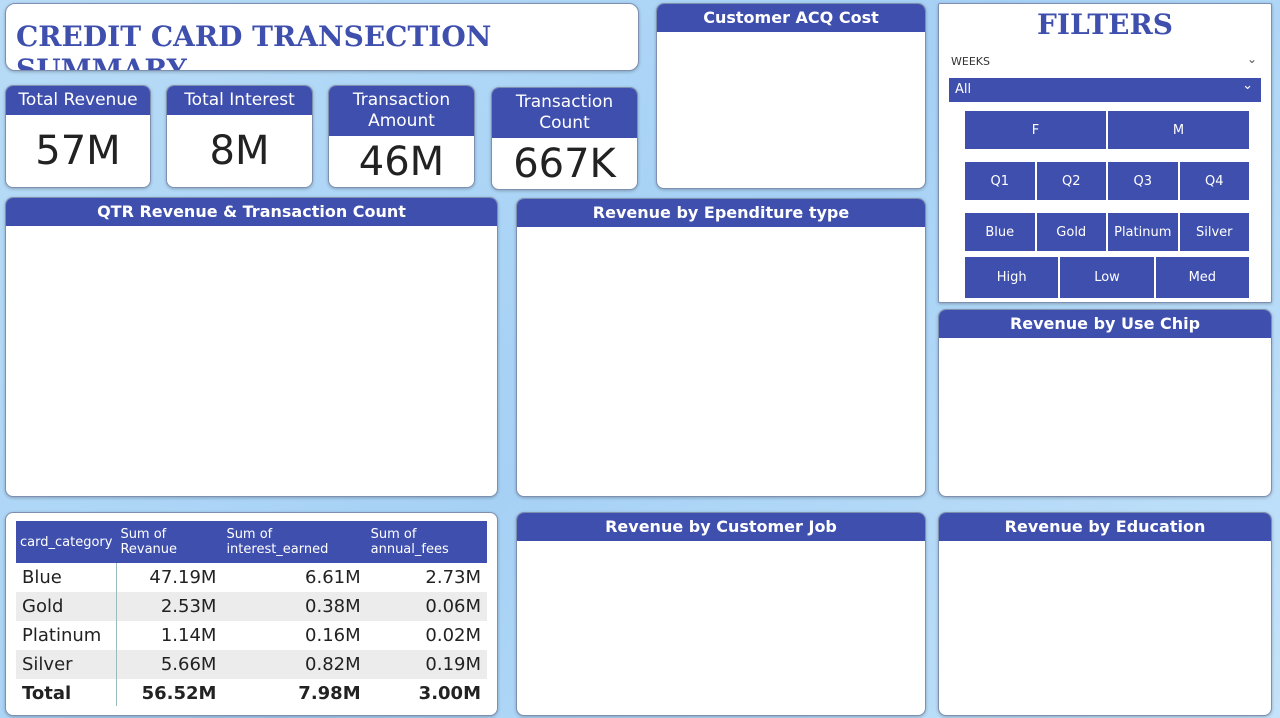  What do you see at coordinates (963, 89) in the screenshot?
I see `weeks-value: All` at bounding box center [963, 89].